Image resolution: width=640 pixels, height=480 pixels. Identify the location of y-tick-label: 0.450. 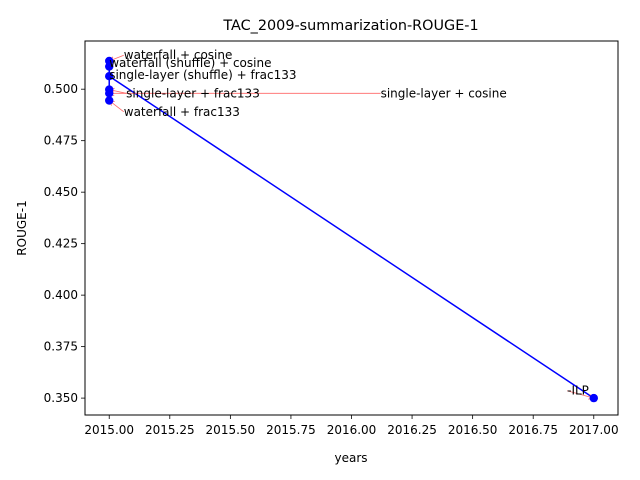
(61, 192).